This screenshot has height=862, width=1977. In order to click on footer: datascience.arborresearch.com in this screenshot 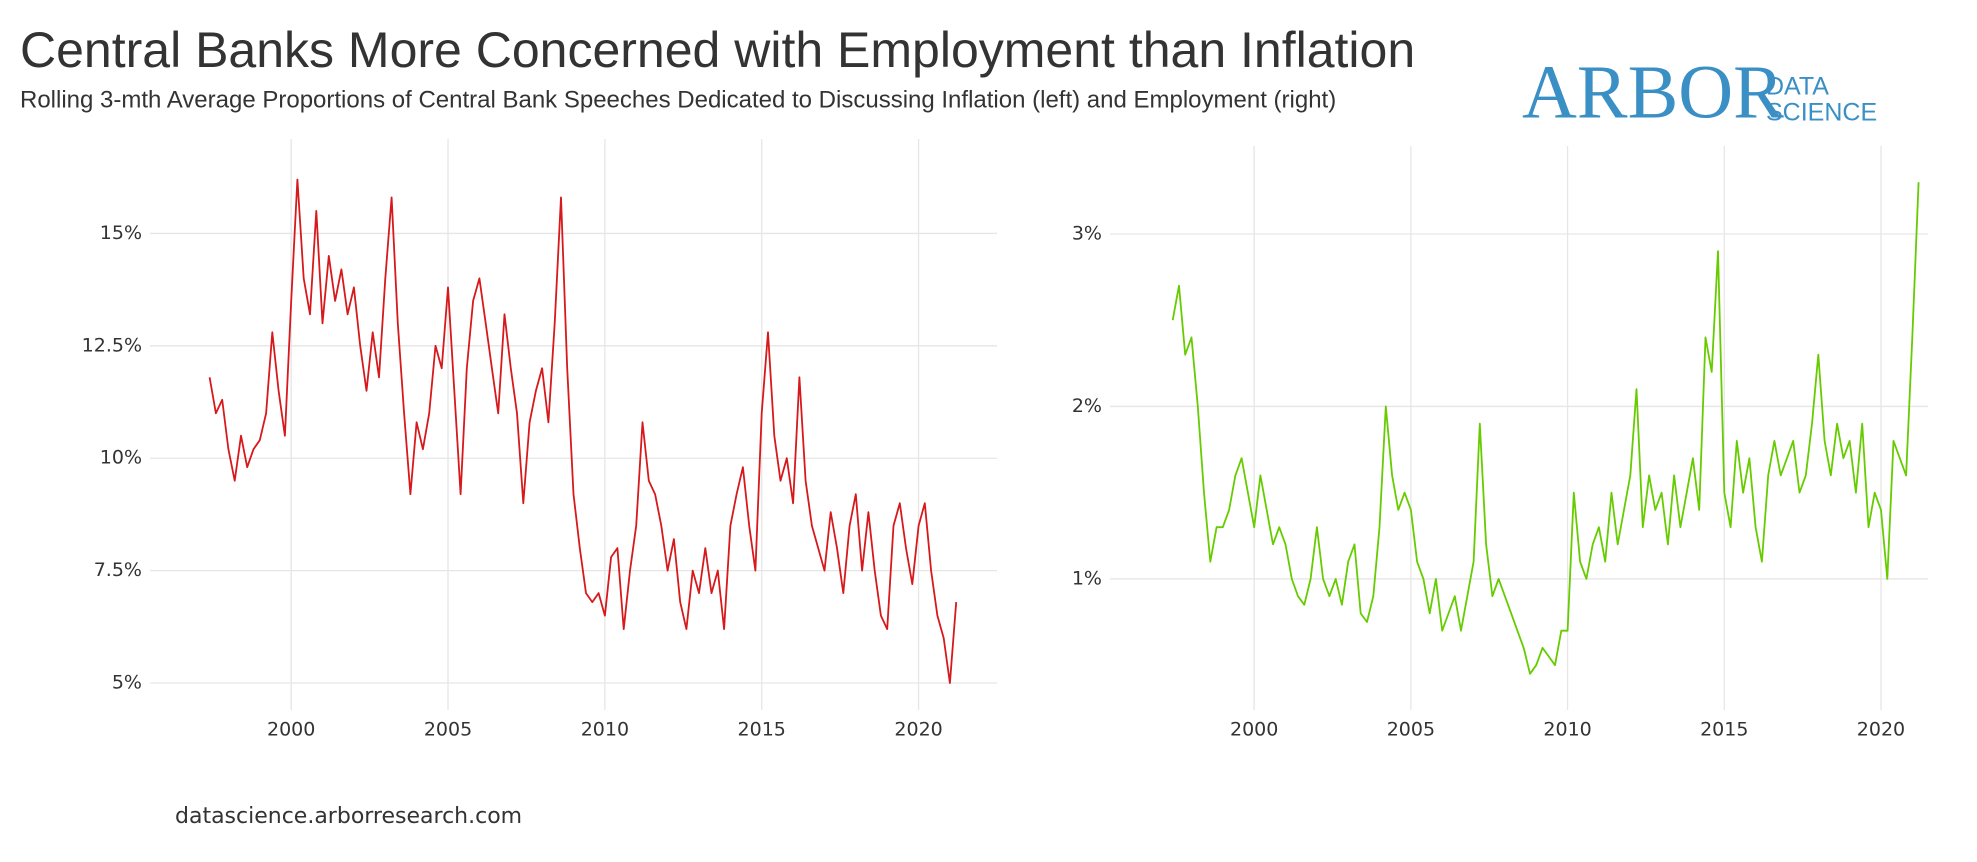, I will do `click(348, 816)`.